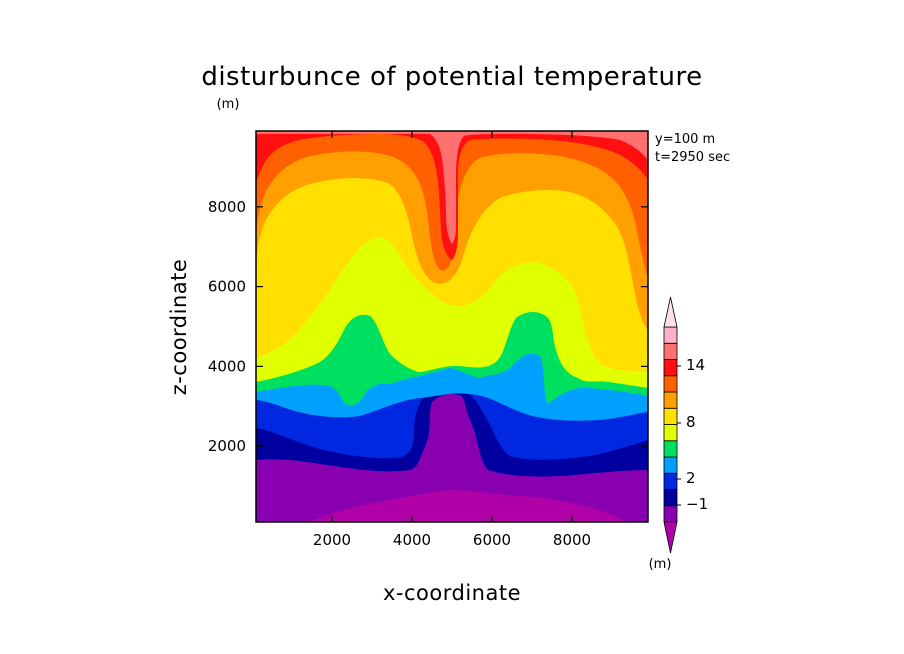 Image resolution: width=904 pixels, height=654 pixels. Describe the element at coordinates (691, 422) in the screenshot. I see `colorbar-label-8: 8` at that location.